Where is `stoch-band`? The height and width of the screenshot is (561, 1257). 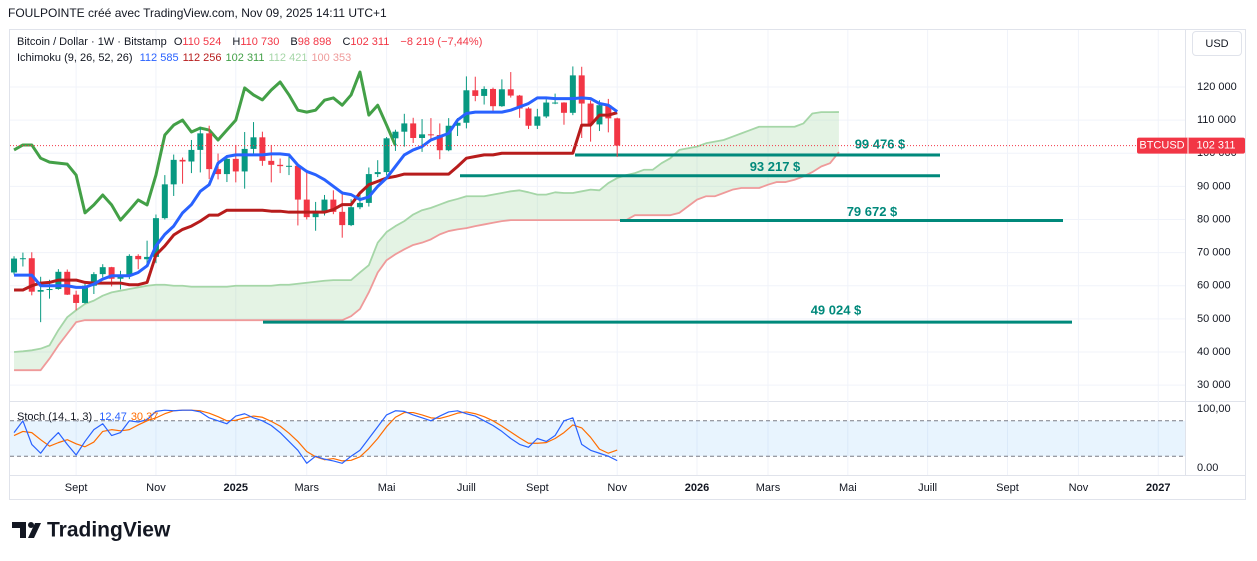 stoch-band is located at coordinates (597, 438).